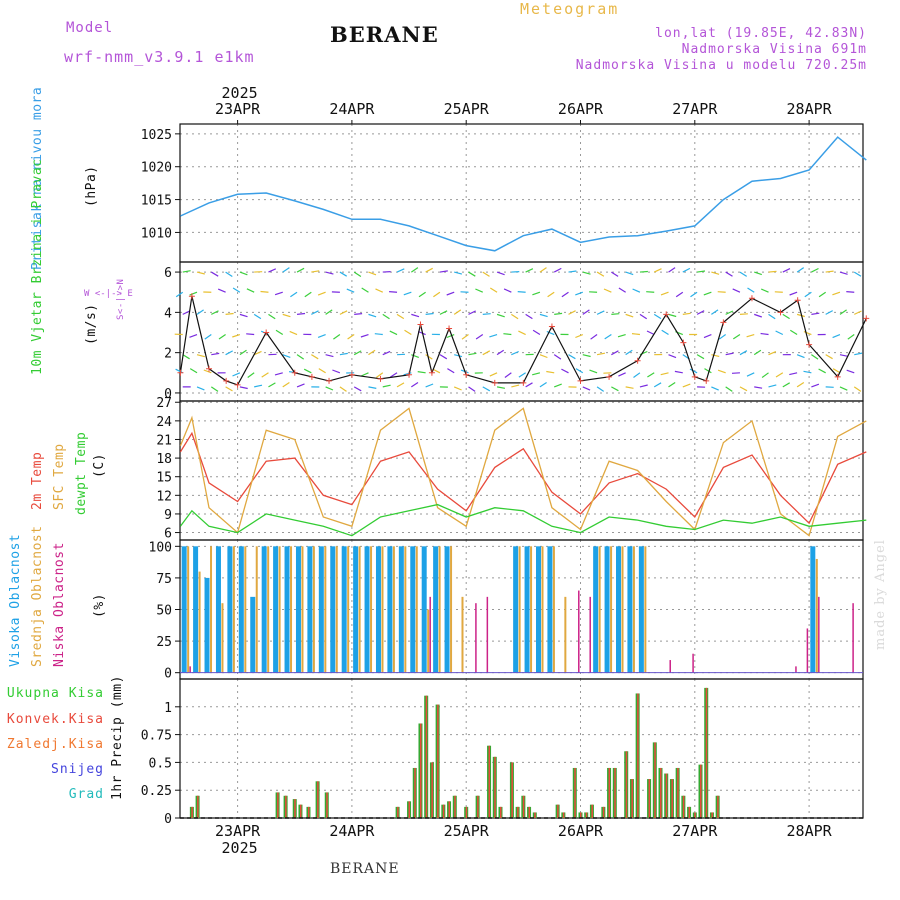  Describe the element at coordinates (810, 831) in the screenshot. I see `bottom-day-label: 28APR` at that location.